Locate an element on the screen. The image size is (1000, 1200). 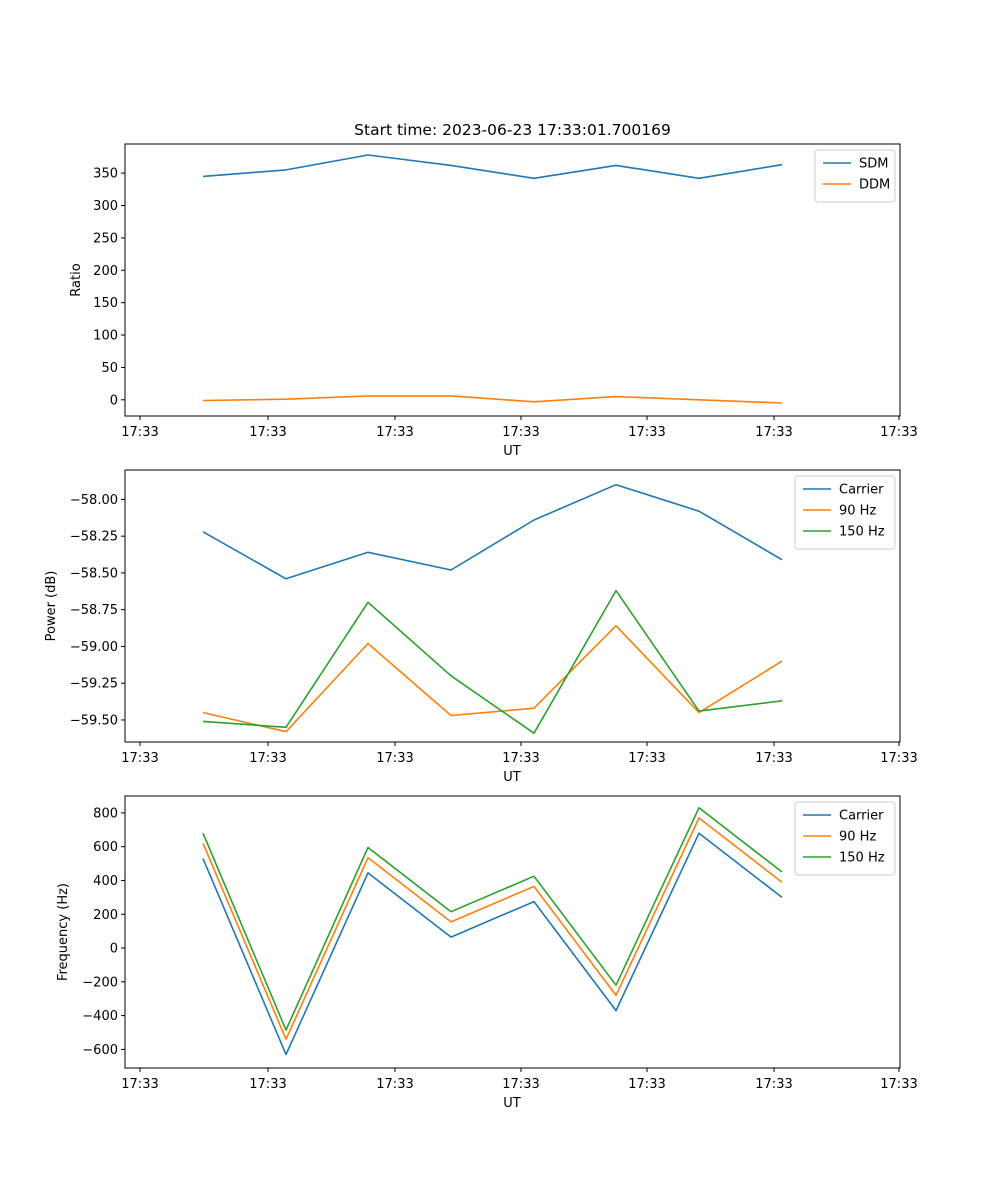
y-tick-label: 350 is located at coordinates (105, 174).